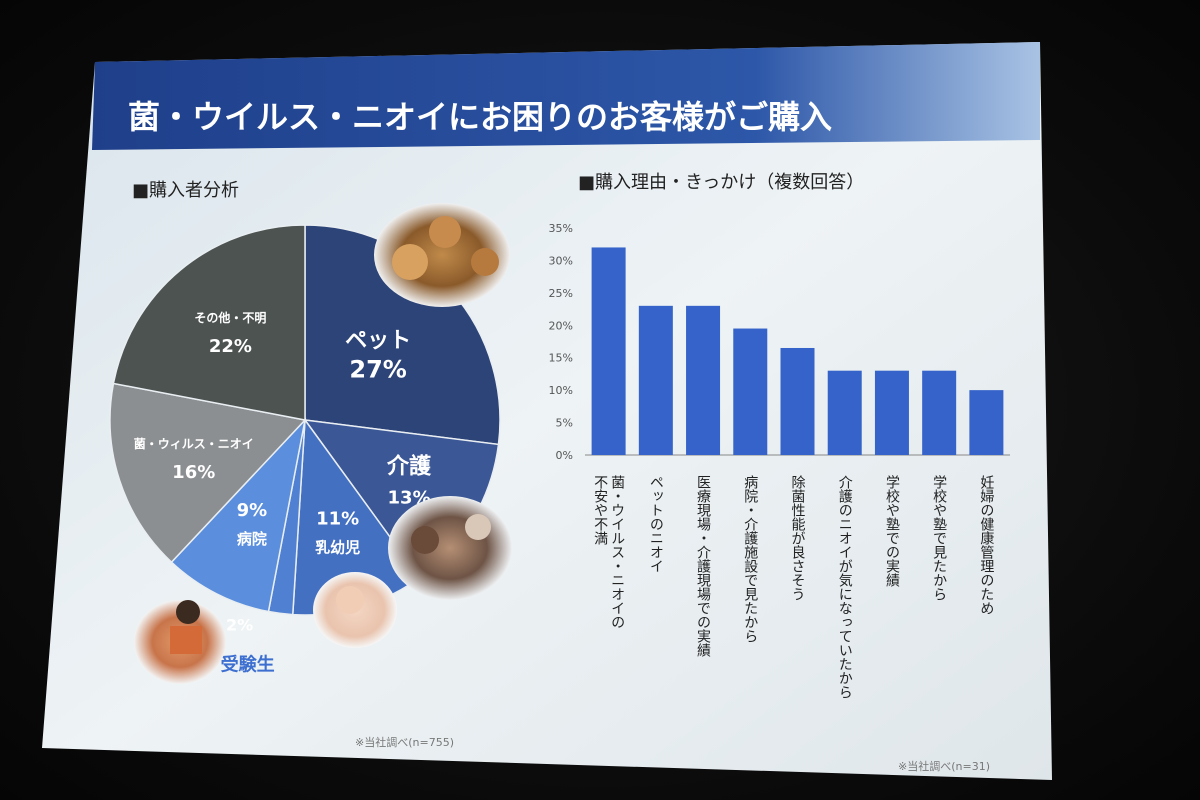  What do you see at coordinates (939, 538) in the screenshot?
I see `bar-category-label: 学校や塾で見たから` at bounding box center [939, 538].